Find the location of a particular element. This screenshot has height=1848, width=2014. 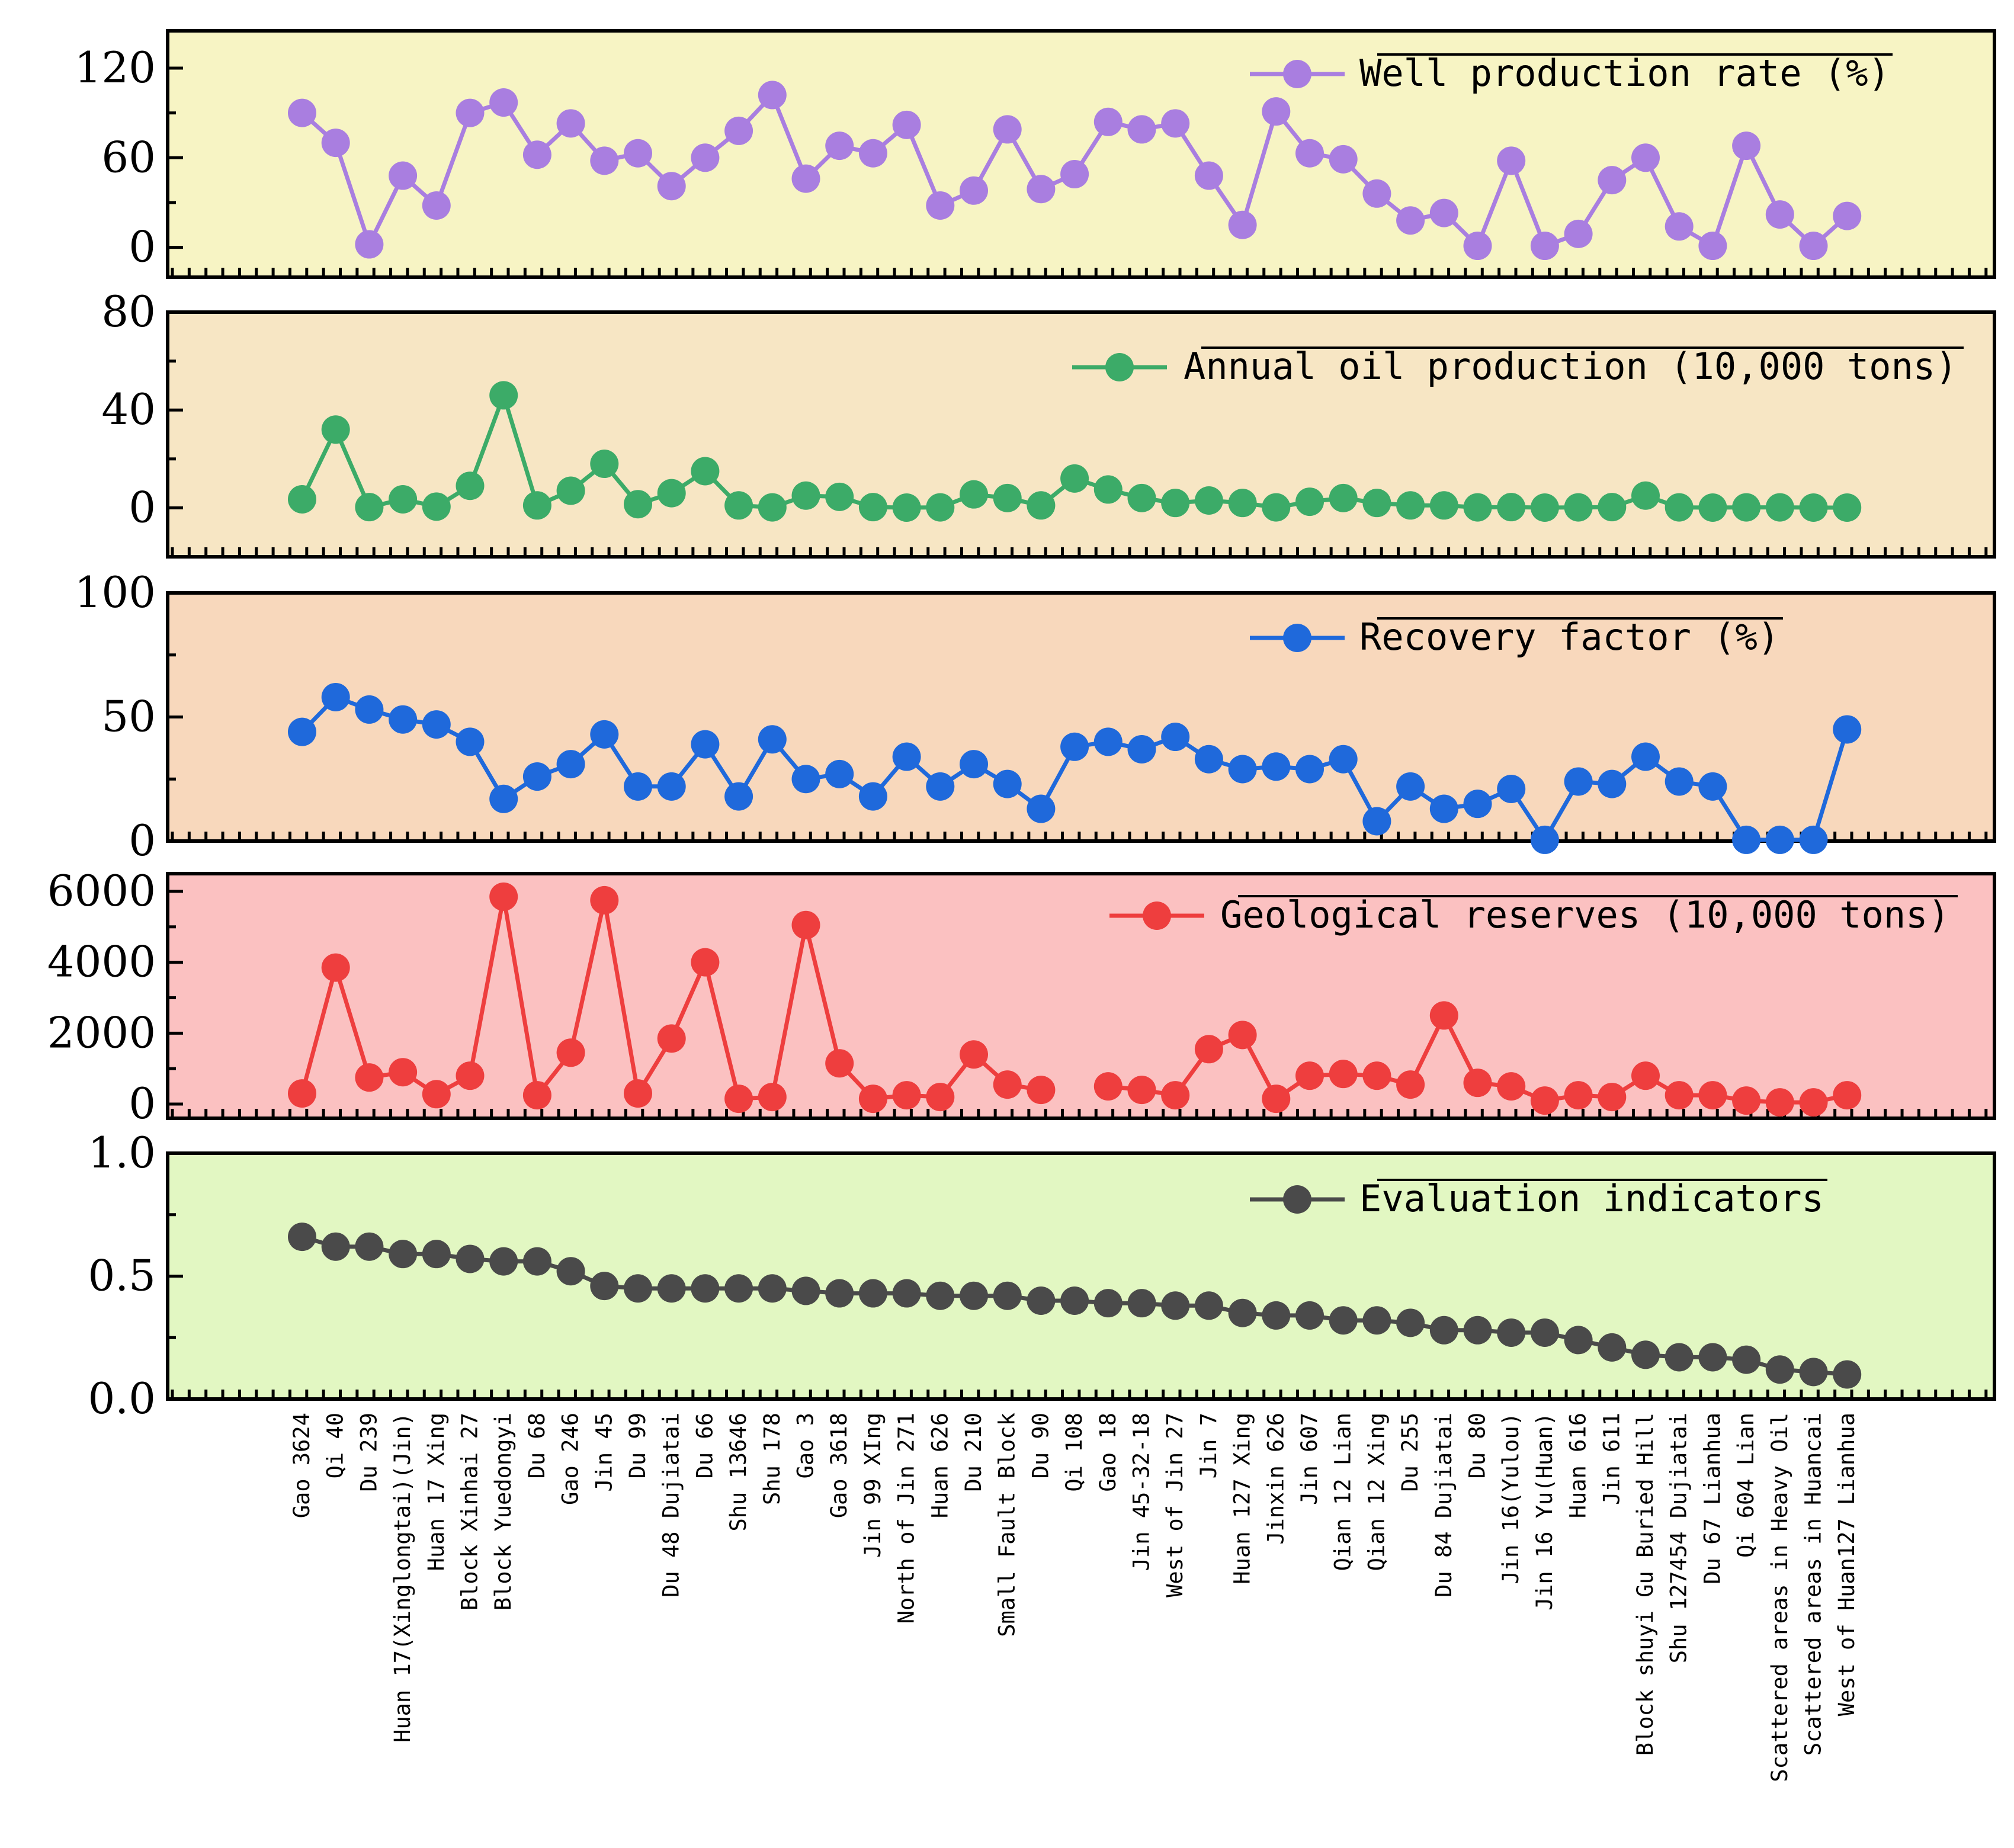

panel-1-legend-label: Annual oil production (10,000 tons) is located at coordinates (1570, 366).